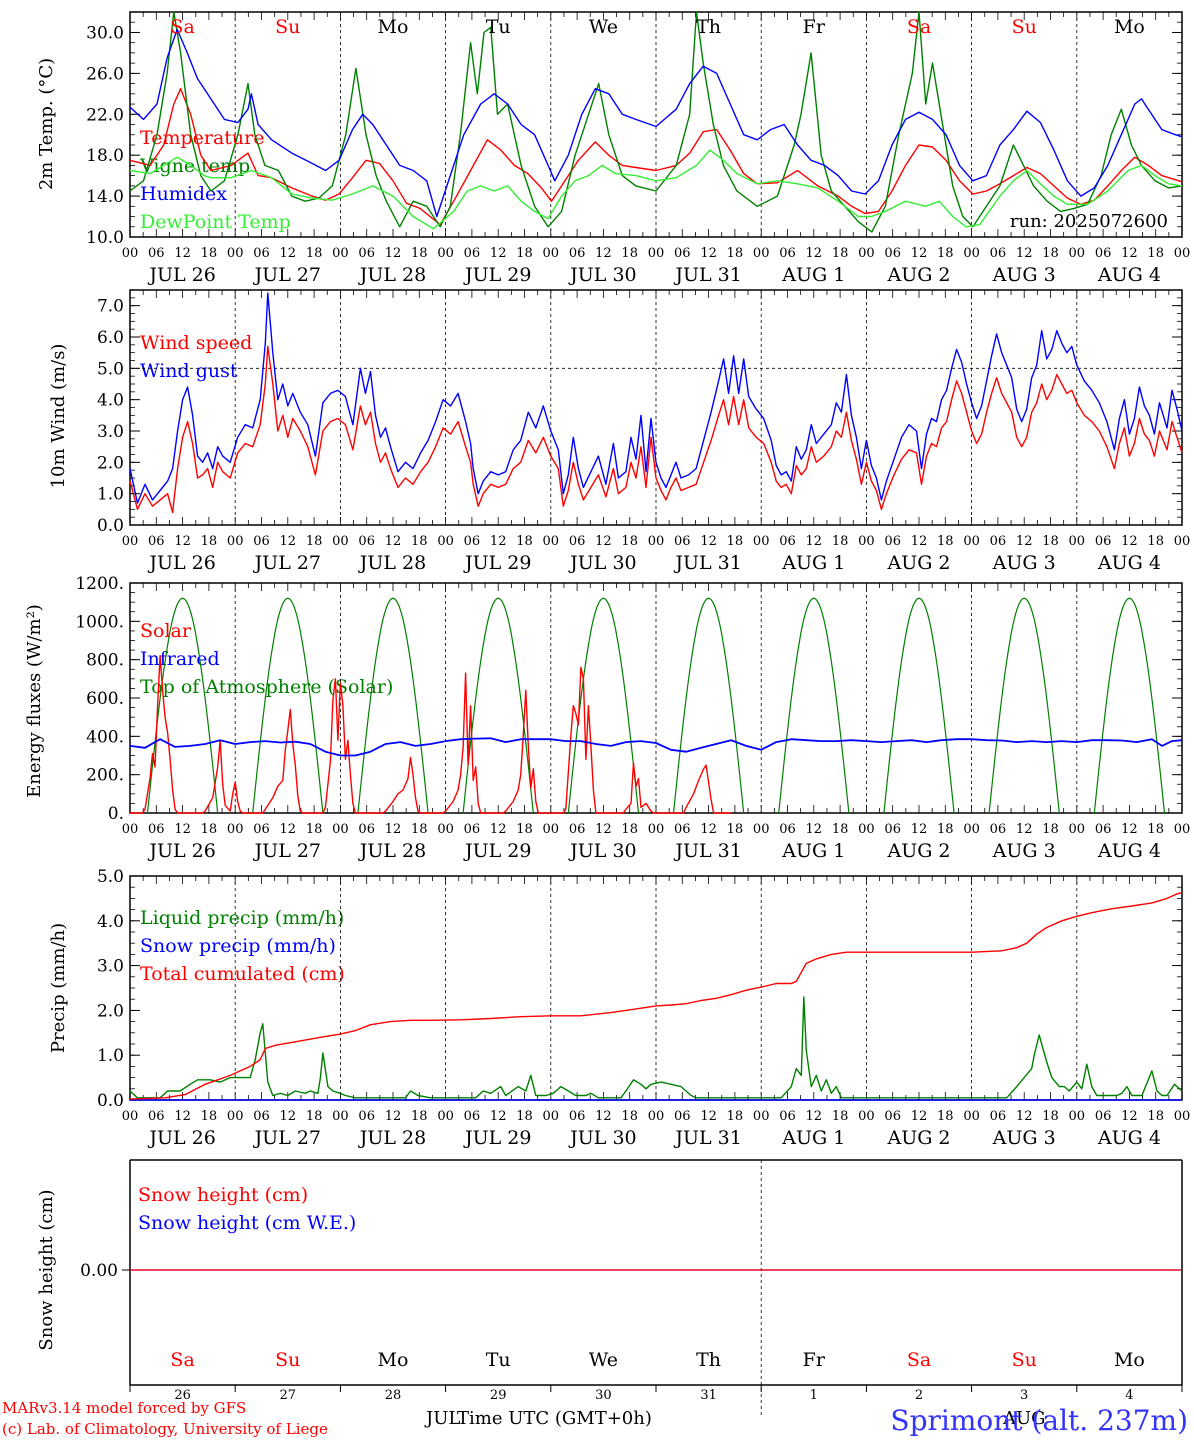  I want to click on day-number-label: 31, so click(708, 1395).